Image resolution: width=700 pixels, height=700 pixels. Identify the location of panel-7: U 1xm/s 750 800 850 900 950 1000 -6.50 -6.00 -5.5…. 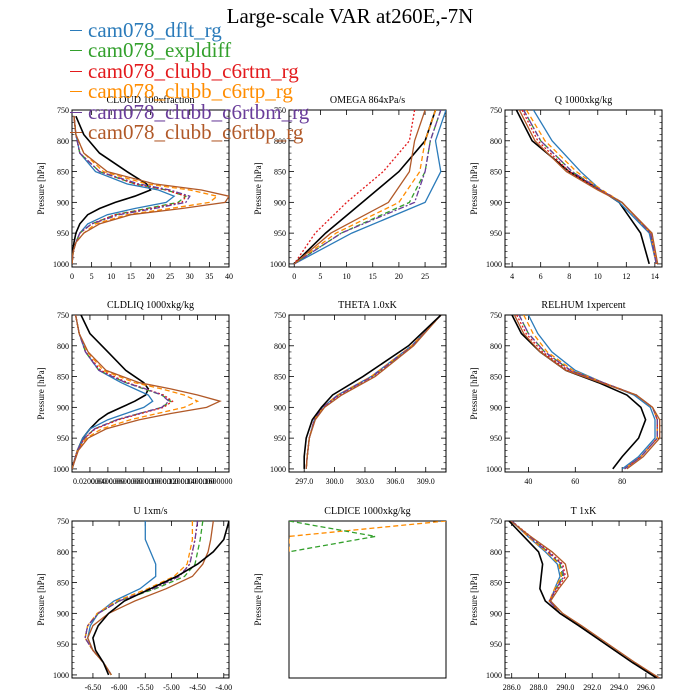
(134, 599).